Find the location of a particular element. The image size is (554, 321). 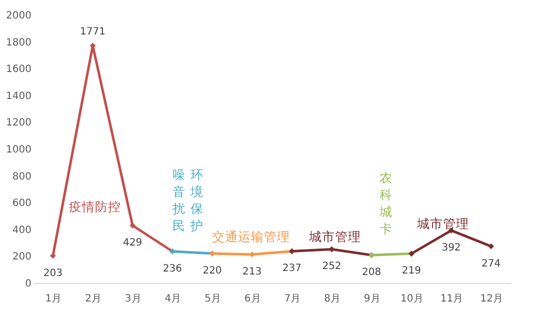

data-label: 1771 is located at coordinates (93, 32).